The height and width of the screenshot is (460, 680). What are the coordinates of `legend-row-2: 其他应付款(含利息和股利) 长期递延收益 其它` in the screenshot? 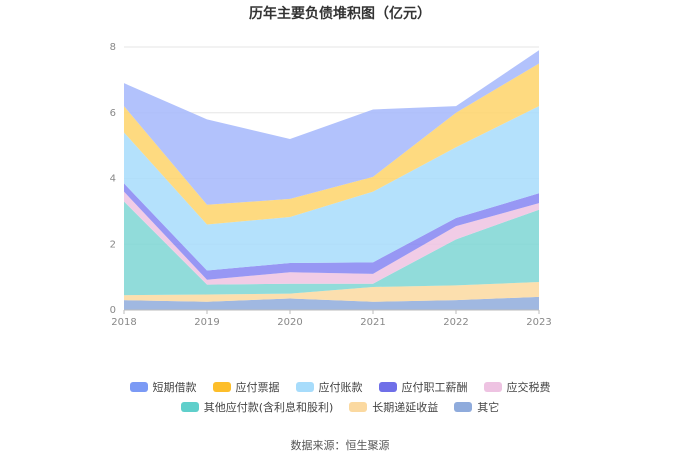 It's located at (340, 407).